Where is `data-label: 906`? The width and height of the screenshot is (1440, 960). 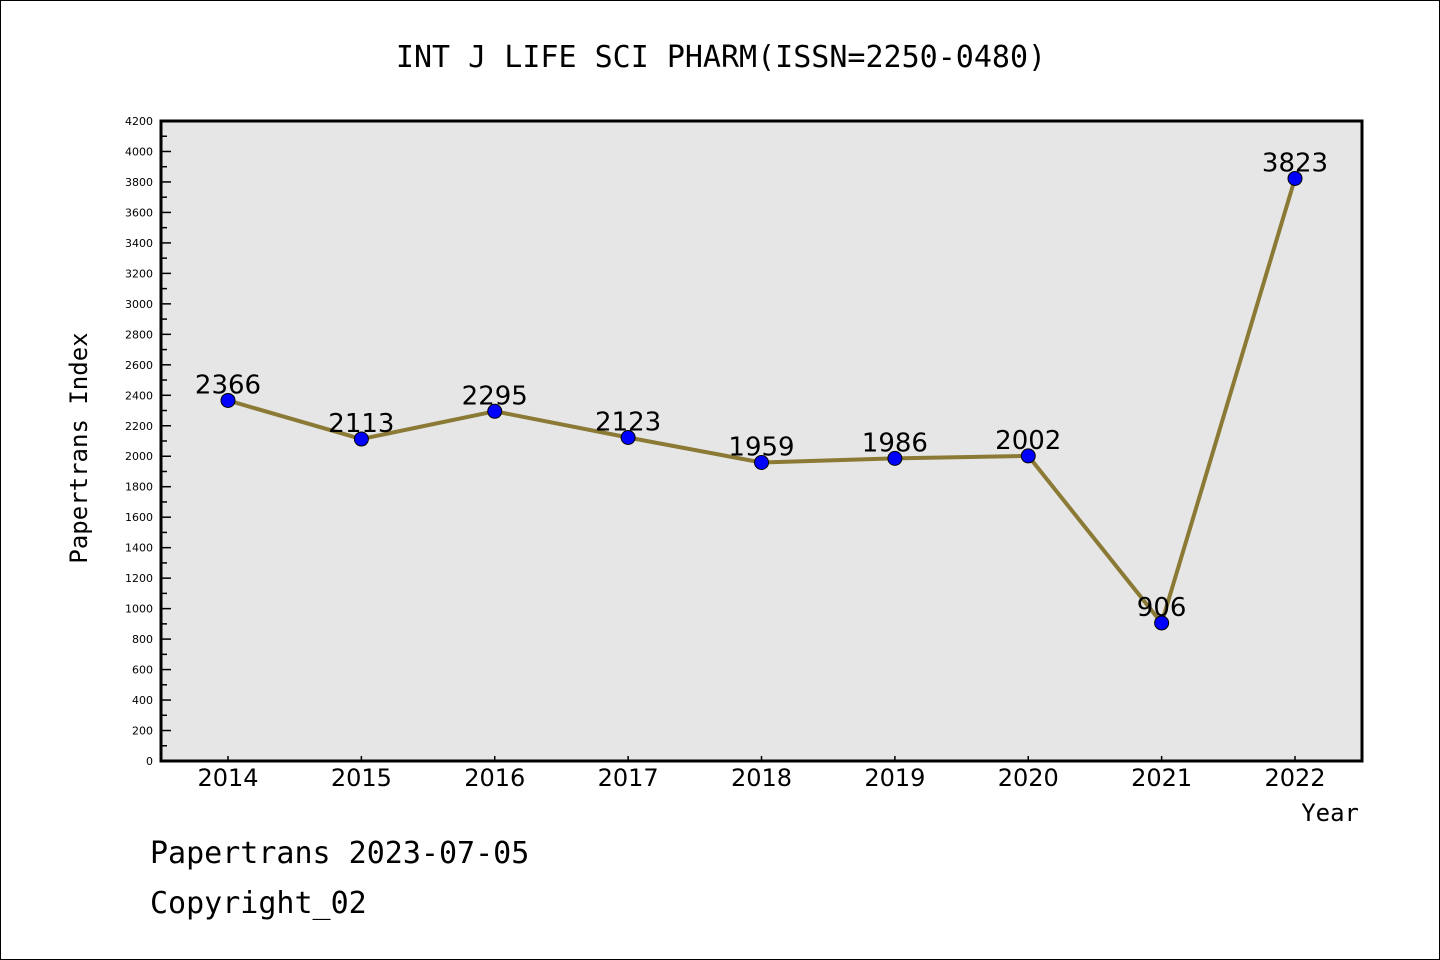 data-label: 906 is located at coordinates (1162, 608).